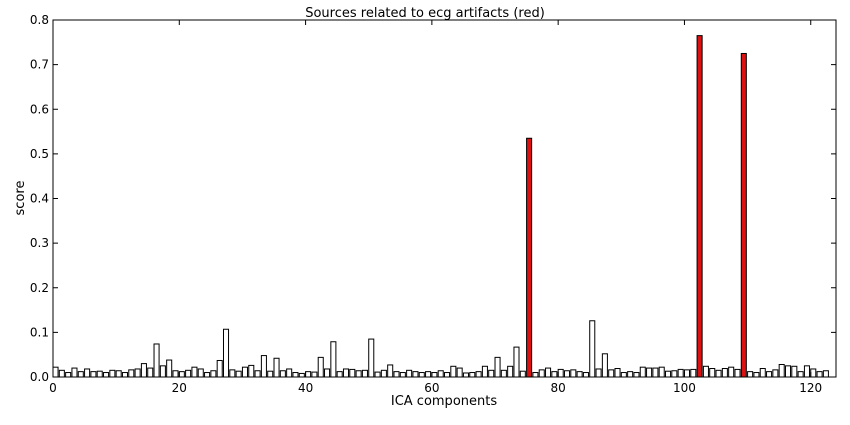 The height and width of the screenshot is (425, 850). I want to click on chart-title: Sources related to ecg artifacts (red), so click(425, 13).